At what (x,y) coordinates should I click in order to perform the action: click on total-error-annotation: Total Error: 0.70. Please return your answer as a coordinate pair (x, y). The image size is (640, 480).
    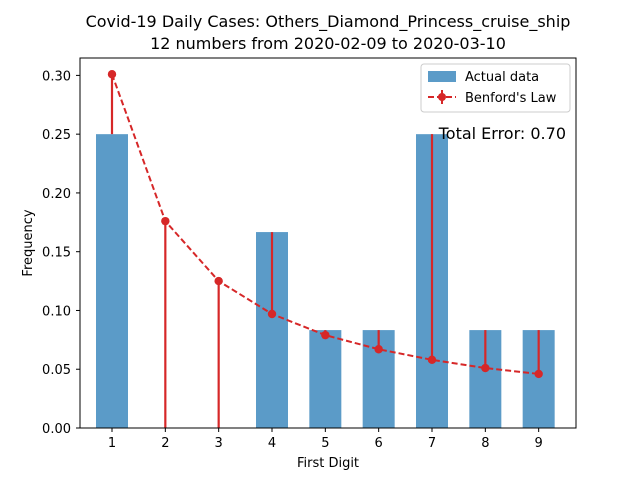
    Looking at the image, I should click on (502, 133).